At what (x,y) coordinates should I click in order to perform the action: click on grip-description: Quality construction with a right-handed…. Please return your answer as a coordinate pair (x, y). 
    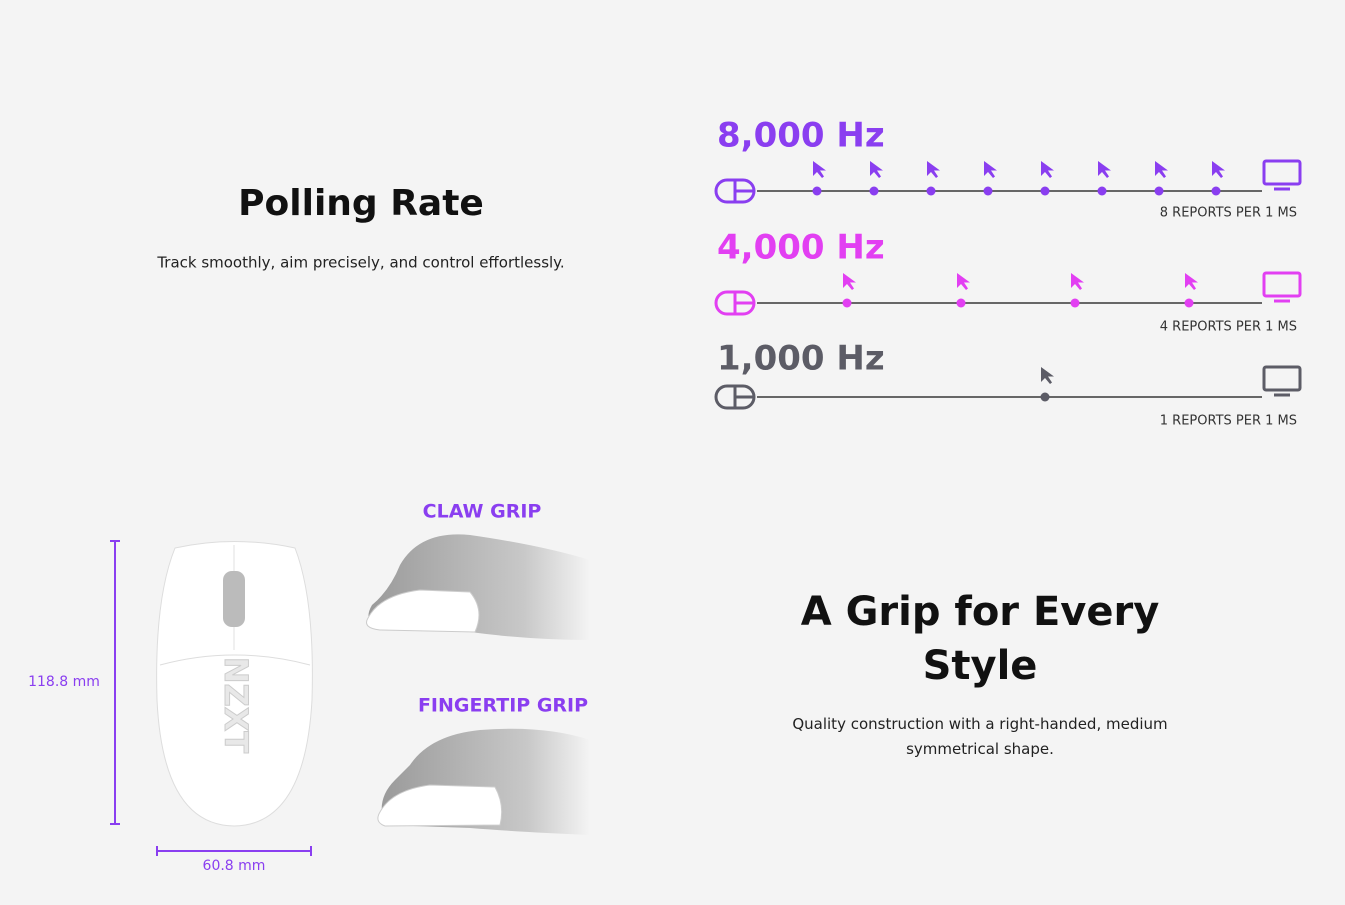
    Looking at the image, I should click on (980, 736).